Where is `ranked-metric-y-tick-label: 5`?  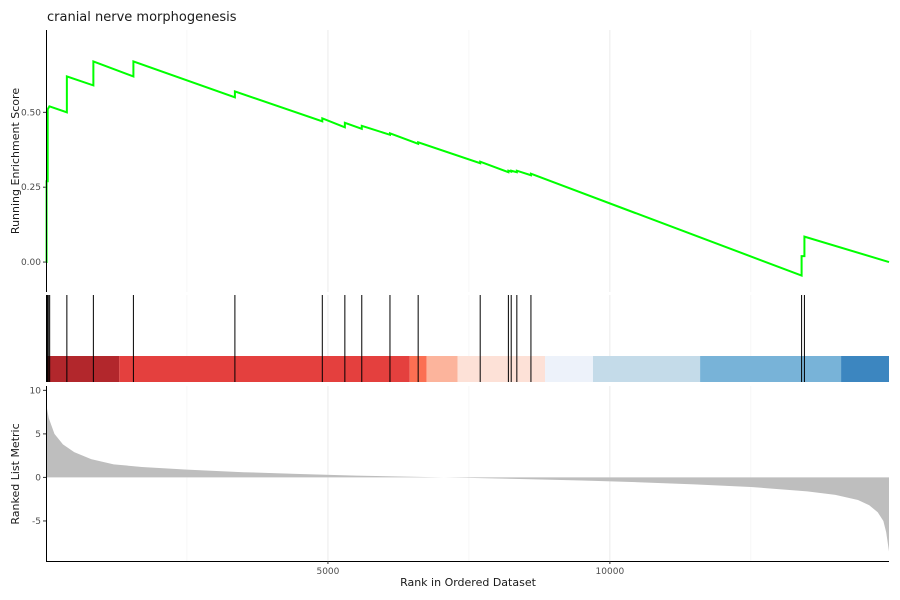 ranked-metric-y-tick-label: 5 is located at coordinates (38, 435).